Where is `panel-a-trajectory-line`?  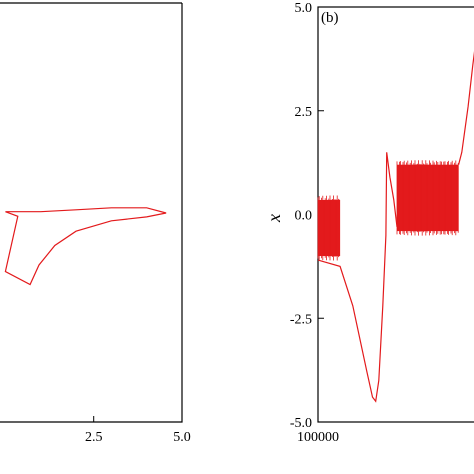
panel-a-trajectory-line is located at coordinates (85, 246).